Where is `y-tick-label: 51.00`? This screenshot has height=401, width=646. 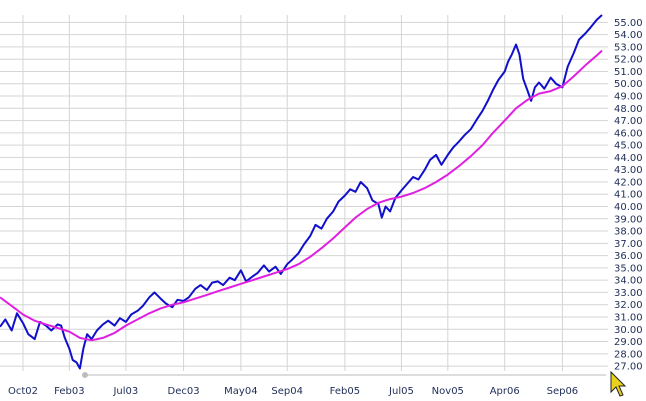 y-tick-label: 51.00 is located at coordinates (628, 72).